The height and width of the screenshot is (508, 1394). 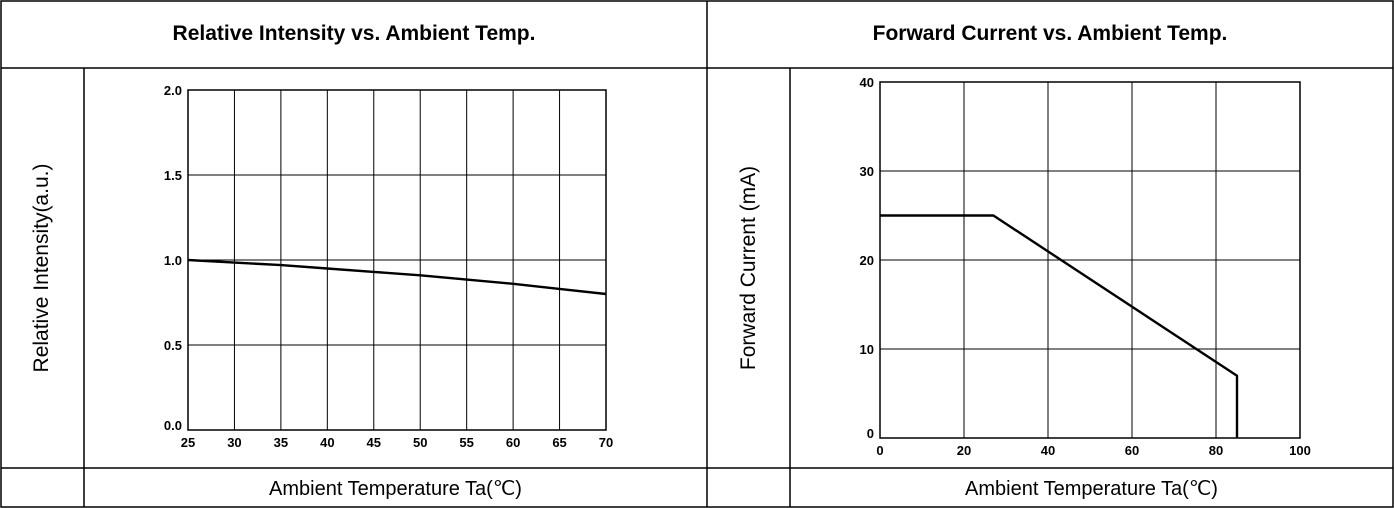 What do you see at coordinates (1300, 450) in the screenshot?
I see `chart-2-xtick-100: 100` at bounding box center [1300, 450].